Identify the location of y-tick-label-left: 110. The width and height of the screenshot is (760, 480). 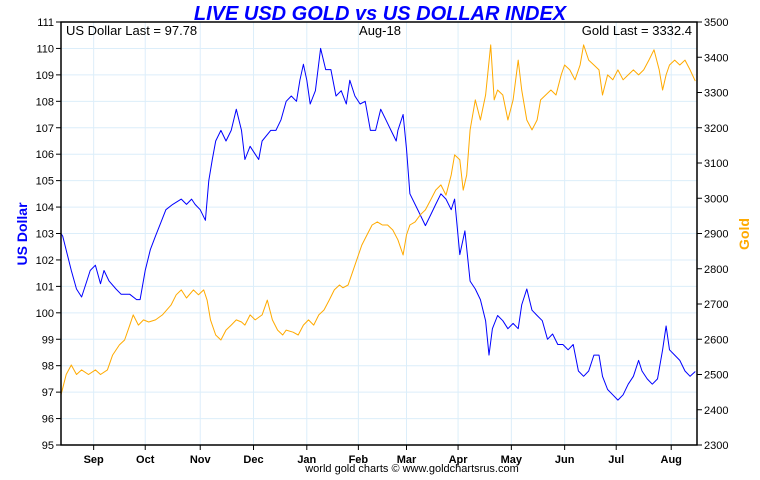
(45, 49).